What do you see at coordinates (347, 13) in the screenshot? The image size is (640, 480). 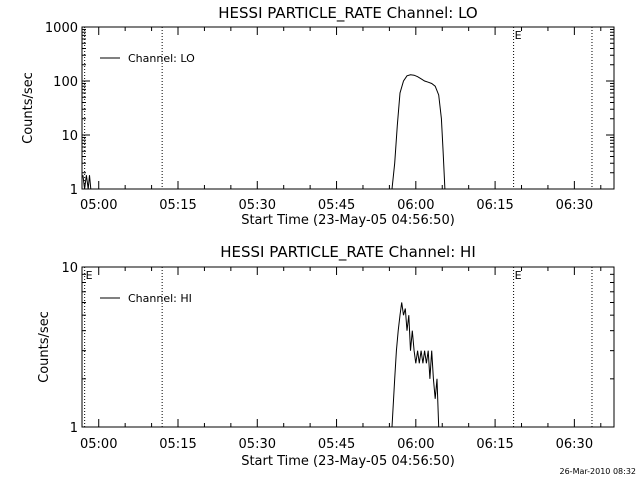 I see `panel1-title: HESSI PARTICLE_RATE Channel: LO` at bounding box center [347, 13].